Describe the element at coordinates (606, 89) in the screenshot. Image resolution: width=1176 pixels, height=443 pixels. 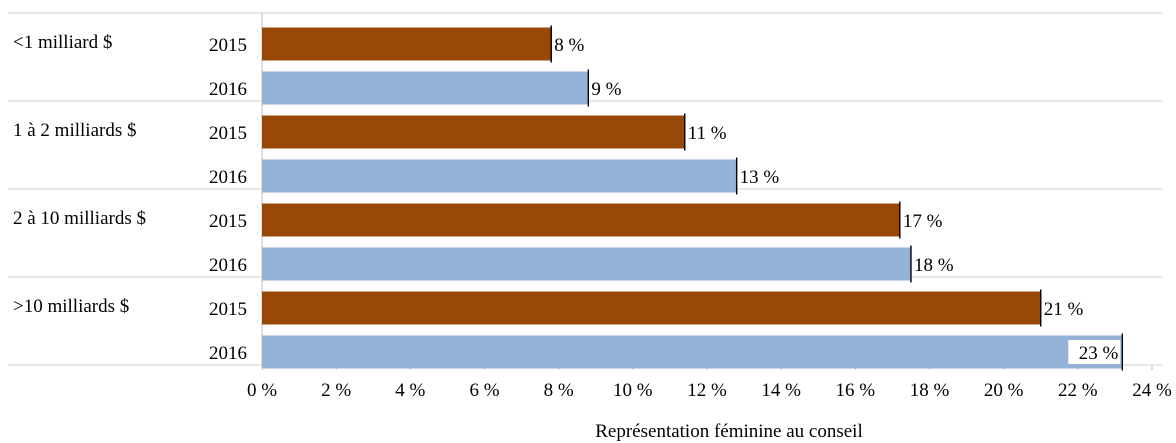
I see `bar-value-label: 9 %` at that location.